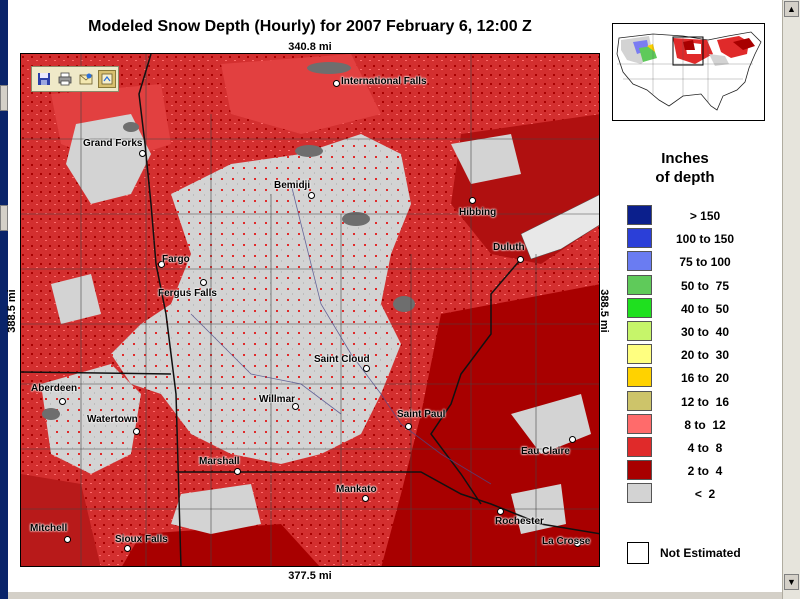 This screenshot has height=599, width=800. Describe the element at coordinates (342, 359) in the screenshot. I see `city-label: Saint Cloud` at that location.